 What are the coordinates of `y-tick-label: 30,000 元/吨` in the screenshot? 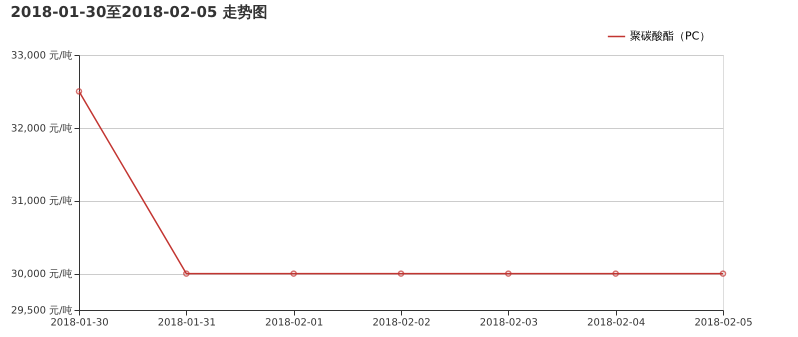 It's located at (41, 274).